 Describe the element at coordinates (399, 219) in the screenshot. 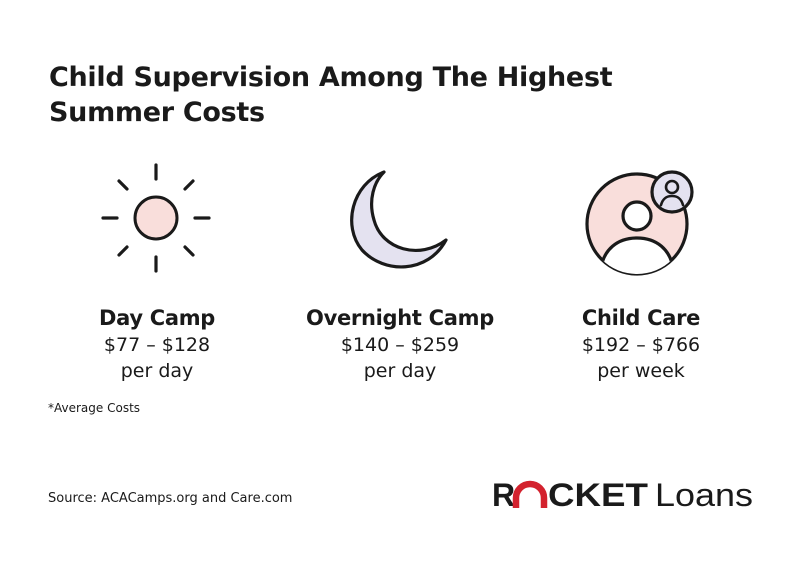

I see `moon-icon` at that location.